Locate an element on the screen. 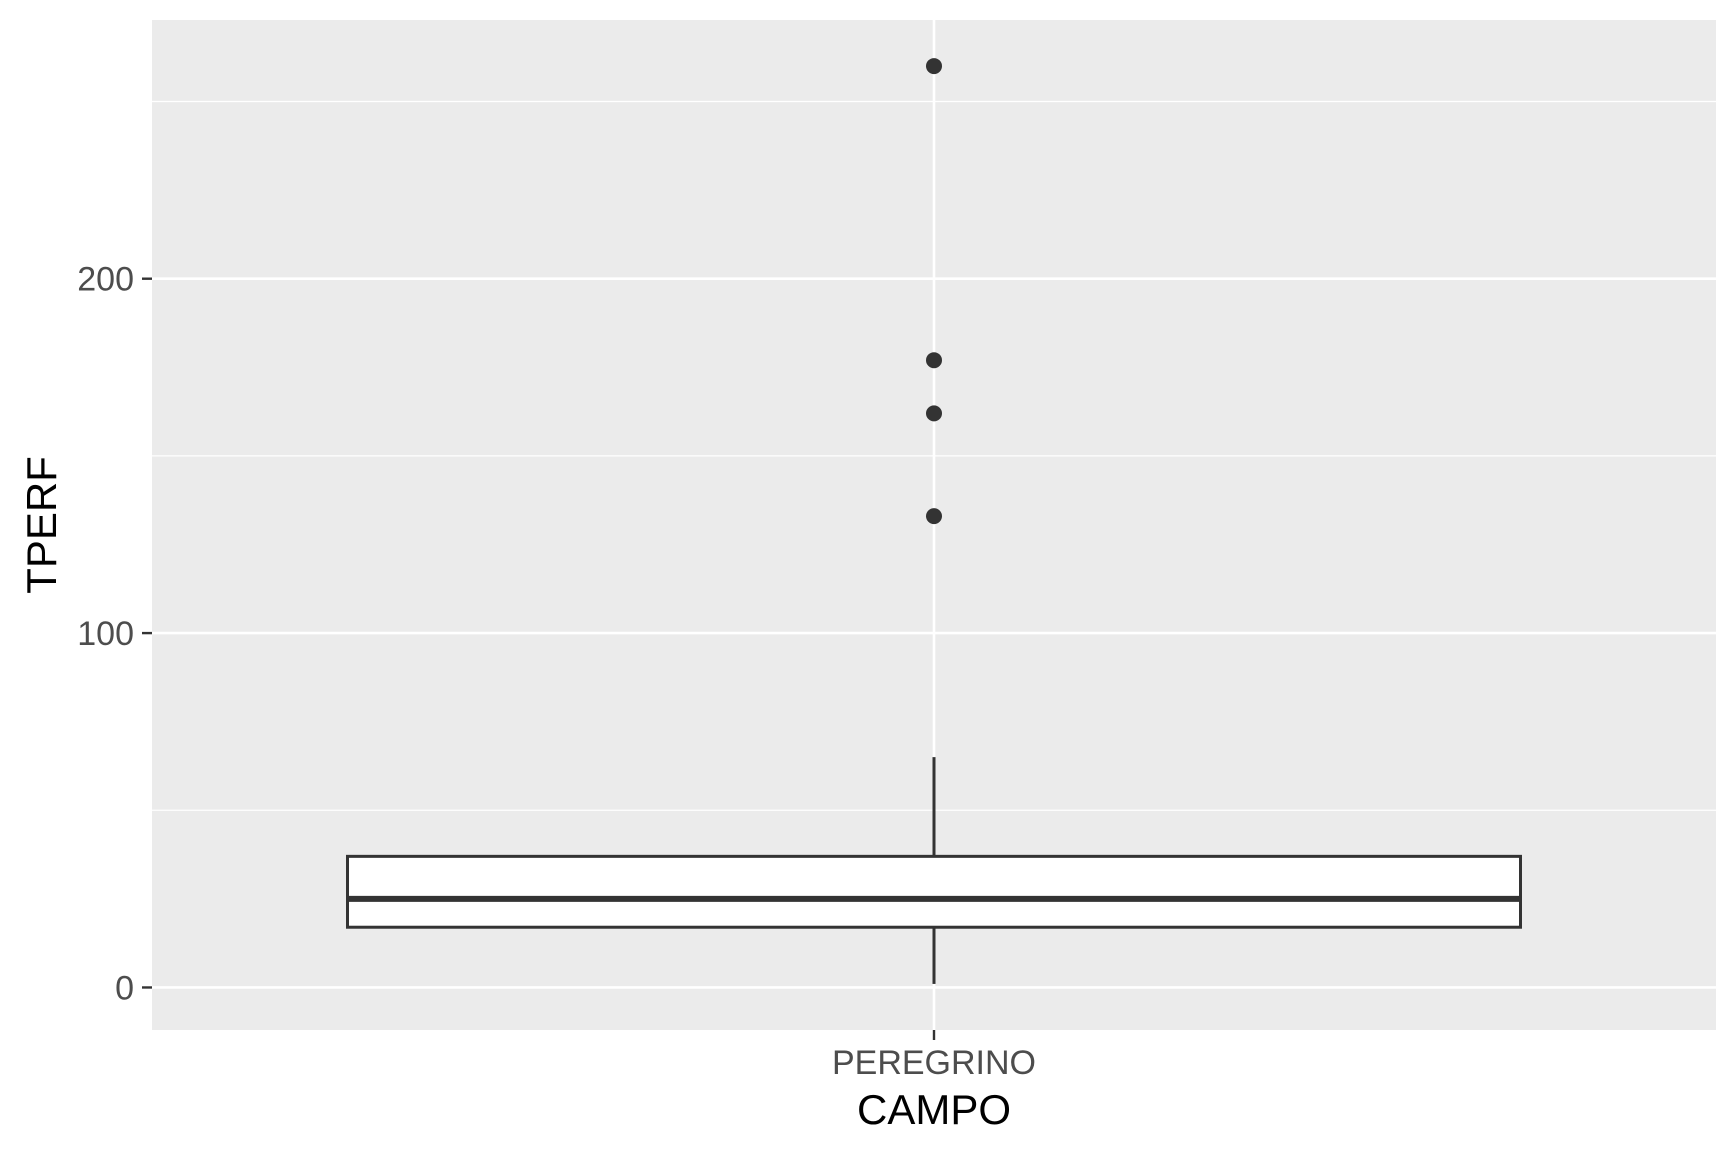  y-tick-label: 200 is located at coordinates (105, 280).